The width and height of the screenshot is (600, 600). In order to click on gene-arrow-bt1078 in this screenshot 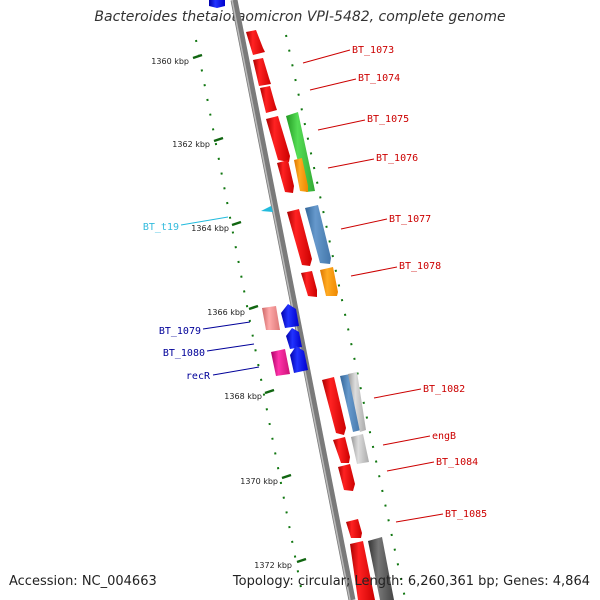, I will do `click(309, 284)`.